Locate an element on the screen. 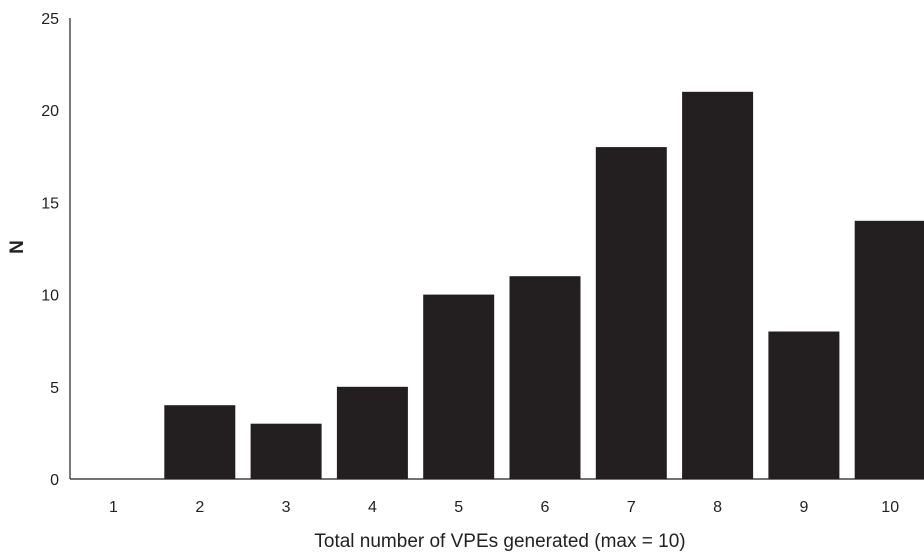 The image size is (924, 553). y-tick-labels: 0 5 10 15 20 25 is located at coordinates (50, 250).